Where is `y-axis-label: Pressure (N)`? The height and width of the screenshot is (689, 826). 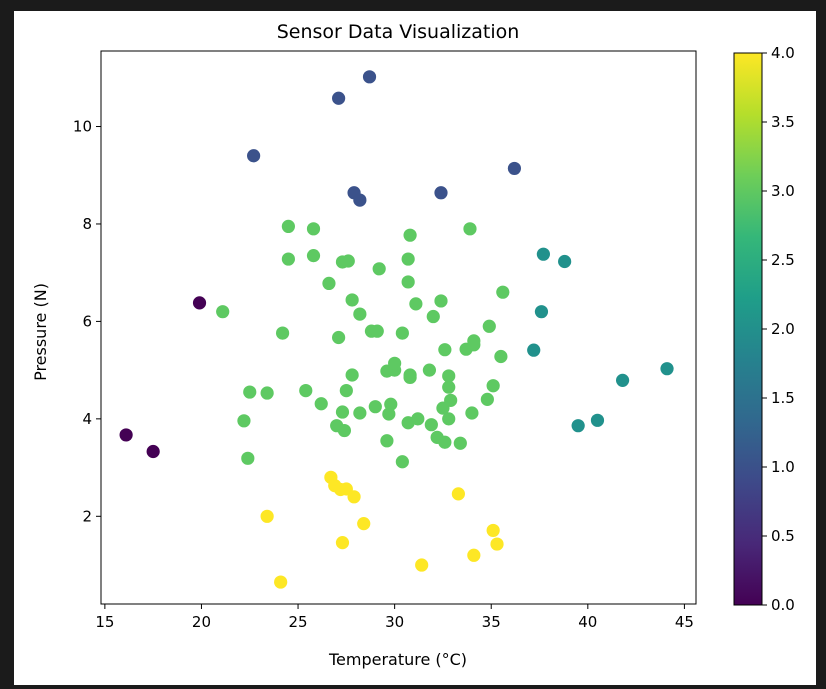
y-axis-label: Pressure (N) is located at coordinates (40, 332).